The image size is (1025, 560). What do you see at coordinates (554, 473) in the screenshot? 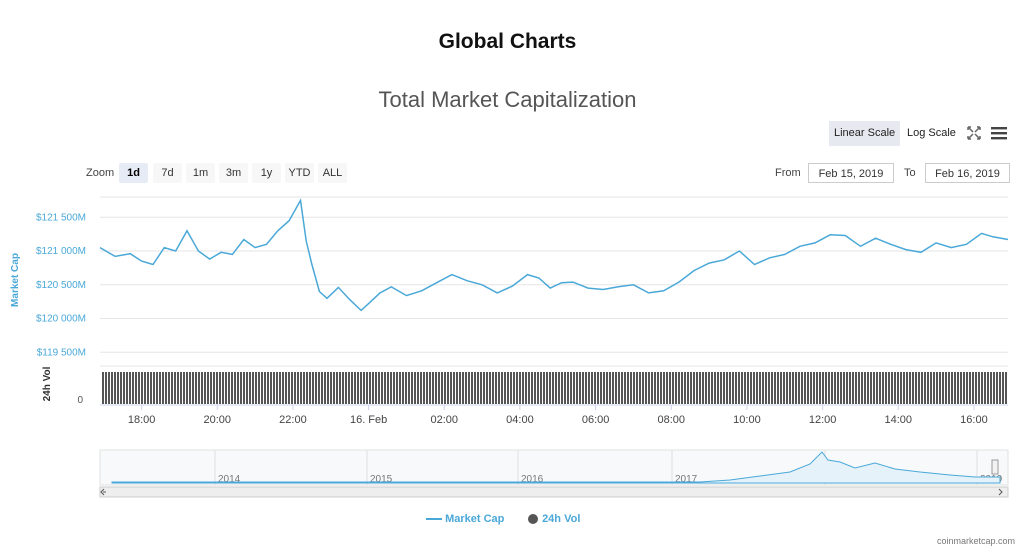
I see `navigator: 201420152016201720182019` at bounding box center [554, 473].